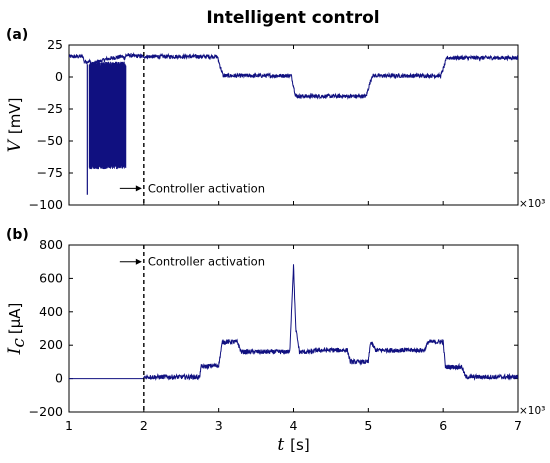  I want to click on oscillation-band, so click(107, 115).